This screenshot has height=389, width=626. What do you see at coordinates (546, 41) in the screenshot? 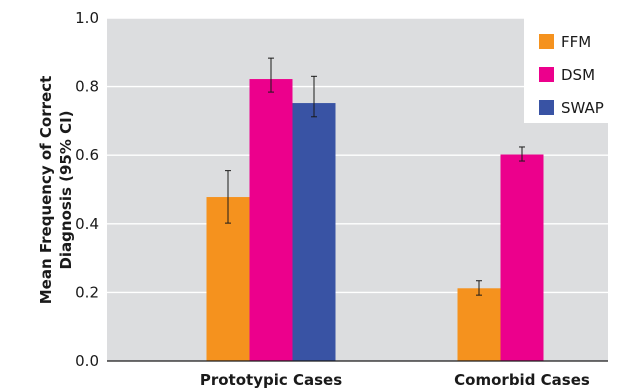
I see `legend-swatch-ffm` at bounding box center [546, 41].